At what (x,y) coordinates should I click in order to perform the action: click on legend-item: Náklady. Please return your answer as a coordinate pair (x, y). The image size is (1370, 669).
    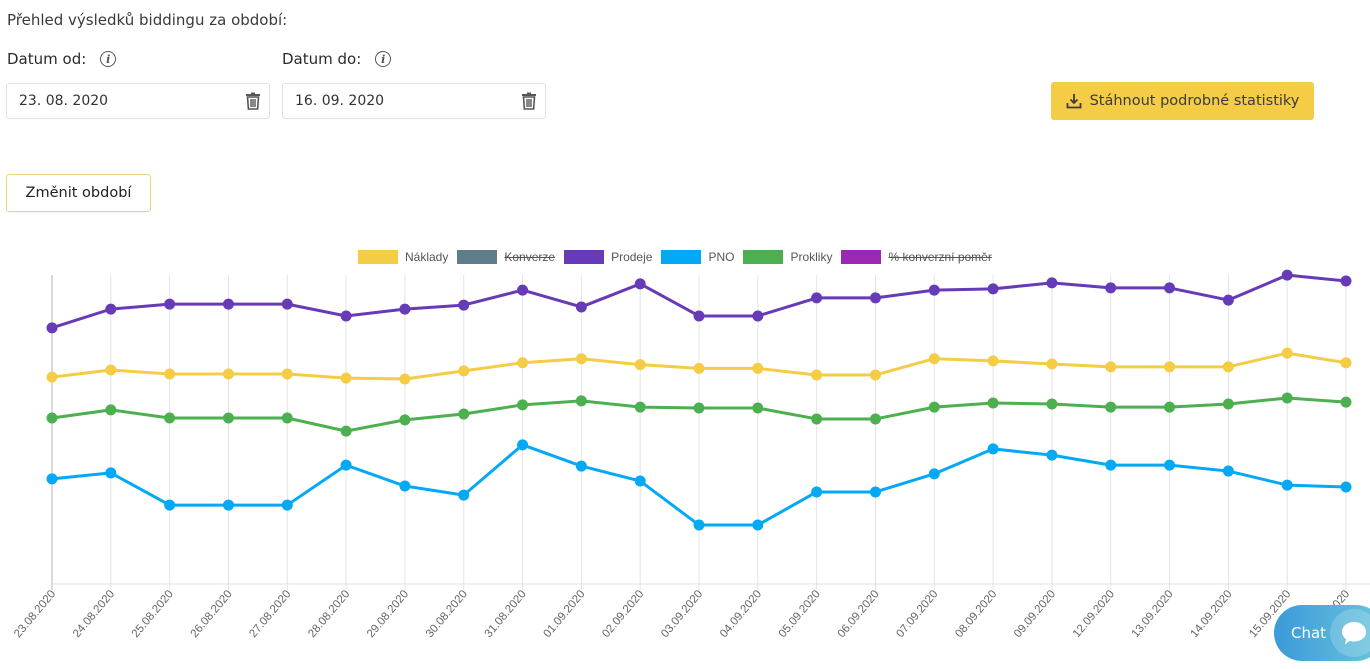
    Looking at the image, I should click on (403, 257).